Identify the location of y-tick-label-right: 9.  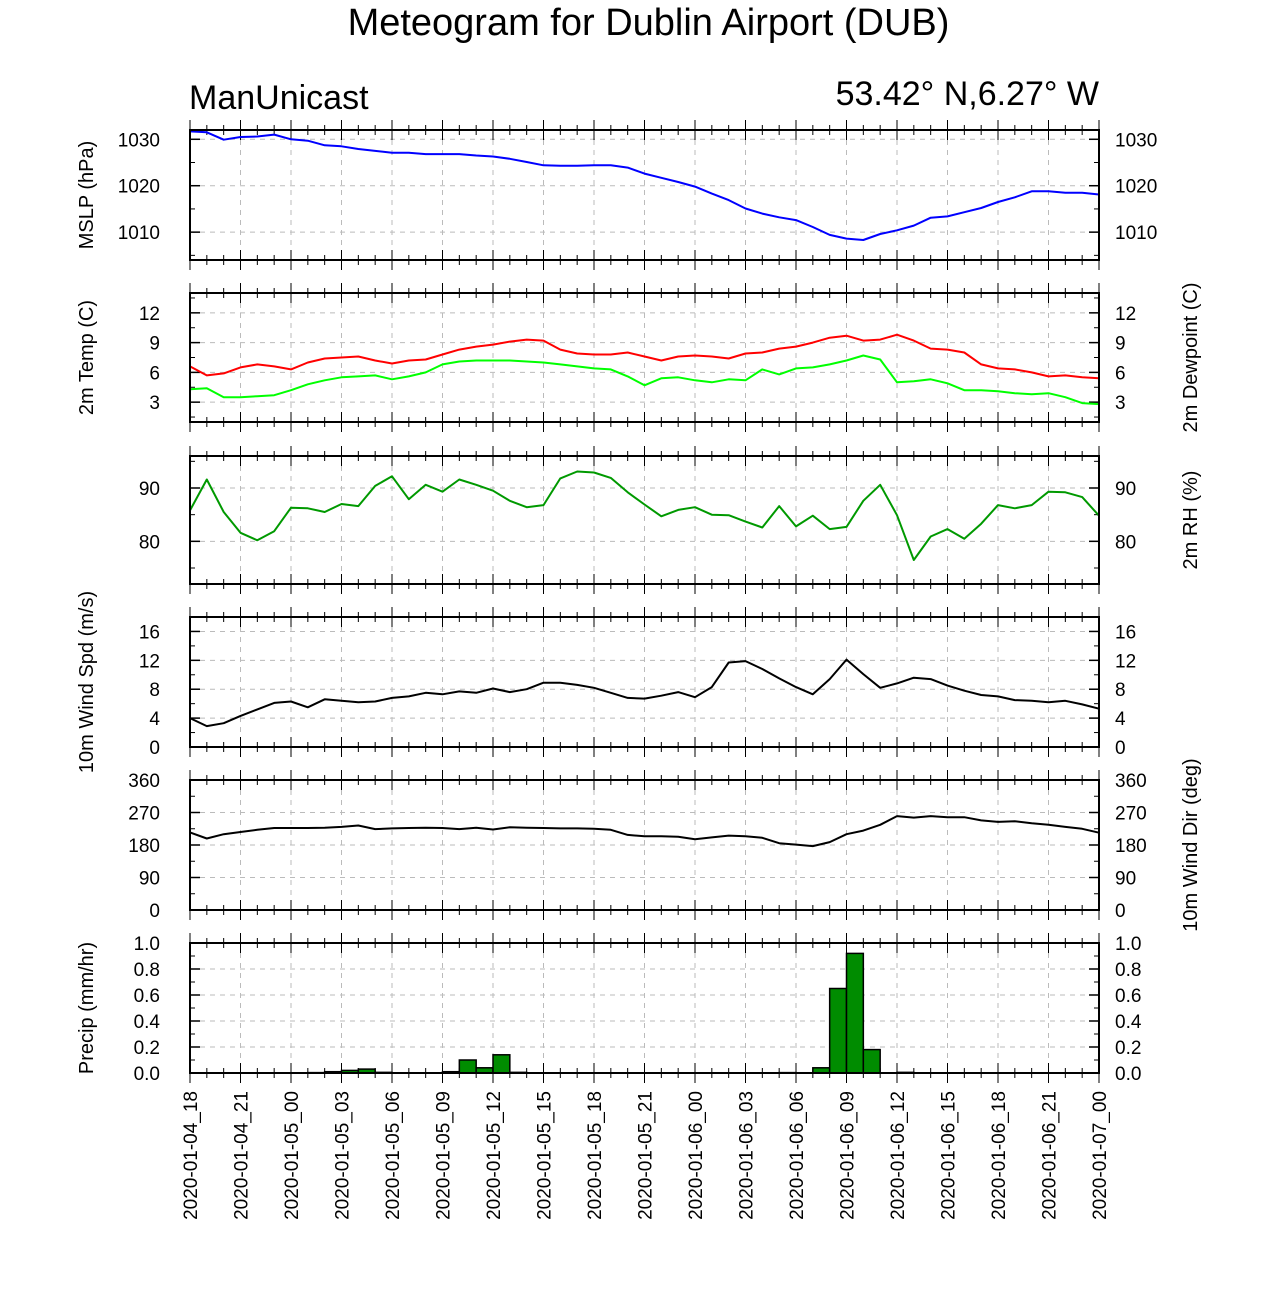
(1120, 344).